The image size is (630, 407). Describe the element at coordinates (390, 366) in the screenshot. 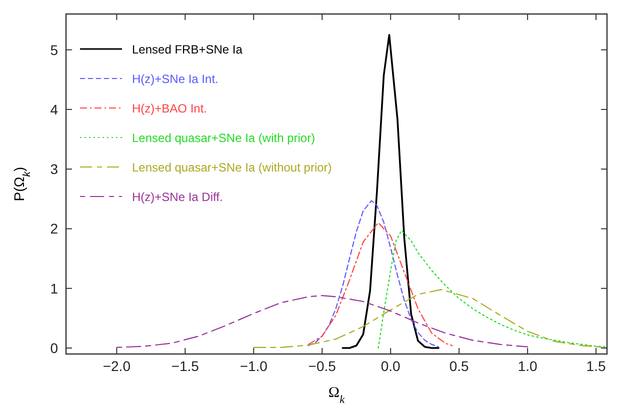

I see `x-tick-label: 0.0` at that location.